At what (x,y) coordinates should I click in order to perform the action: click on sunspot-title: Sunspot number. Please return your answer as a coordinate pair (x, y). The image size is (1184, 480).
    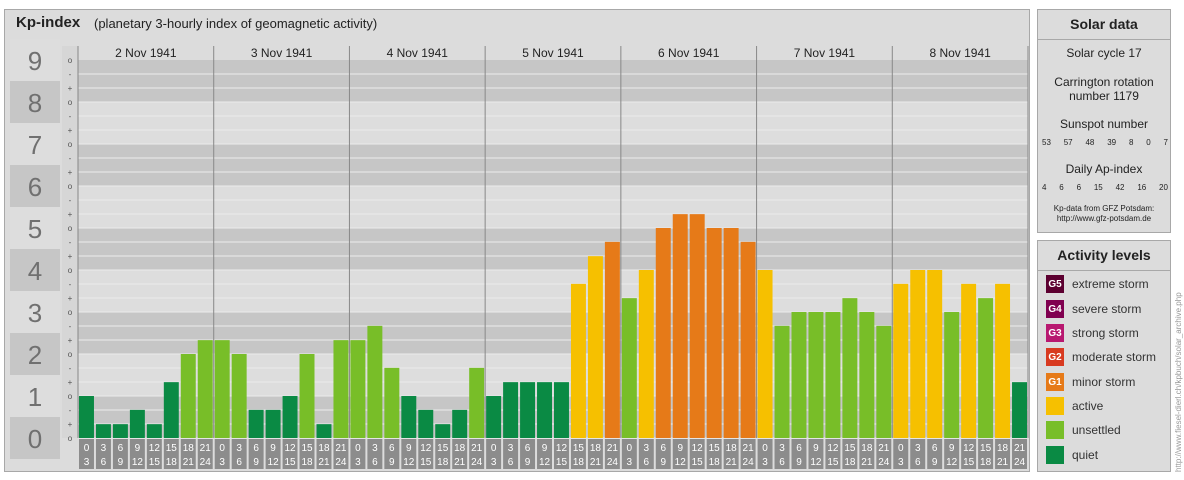
    Looking at the image, I should click on (1104, 124).